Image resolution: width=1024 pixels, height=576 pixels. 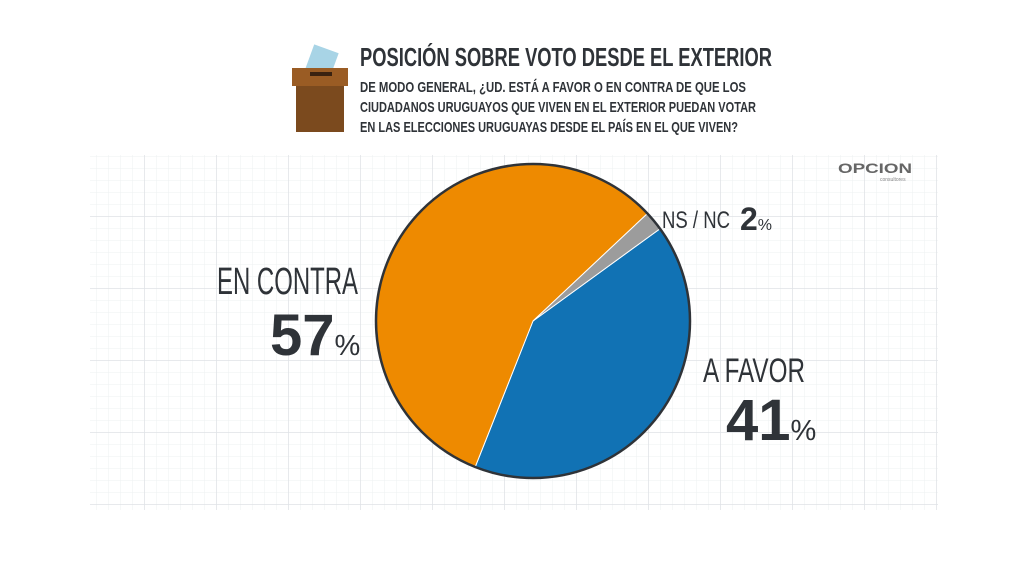 What do you see at coordinates (756, 219) in the screenshot?
I see `value-label: 2%` at bounding box center [756, 219].